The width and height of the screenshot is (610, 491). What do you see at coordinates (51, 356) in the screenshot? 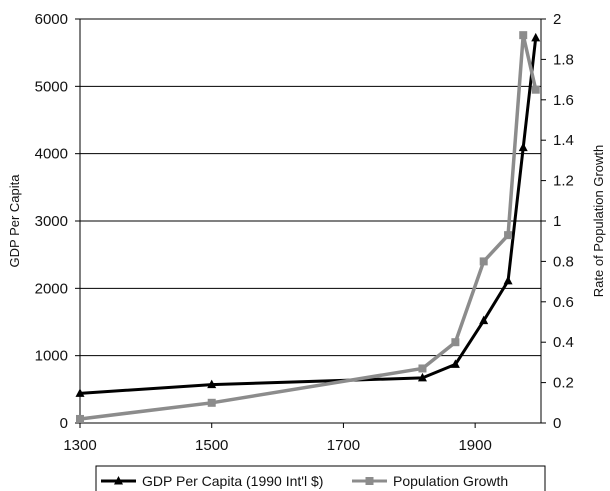
I see `y-tick-label-1000: 1000` at bounding box center [51, 356].